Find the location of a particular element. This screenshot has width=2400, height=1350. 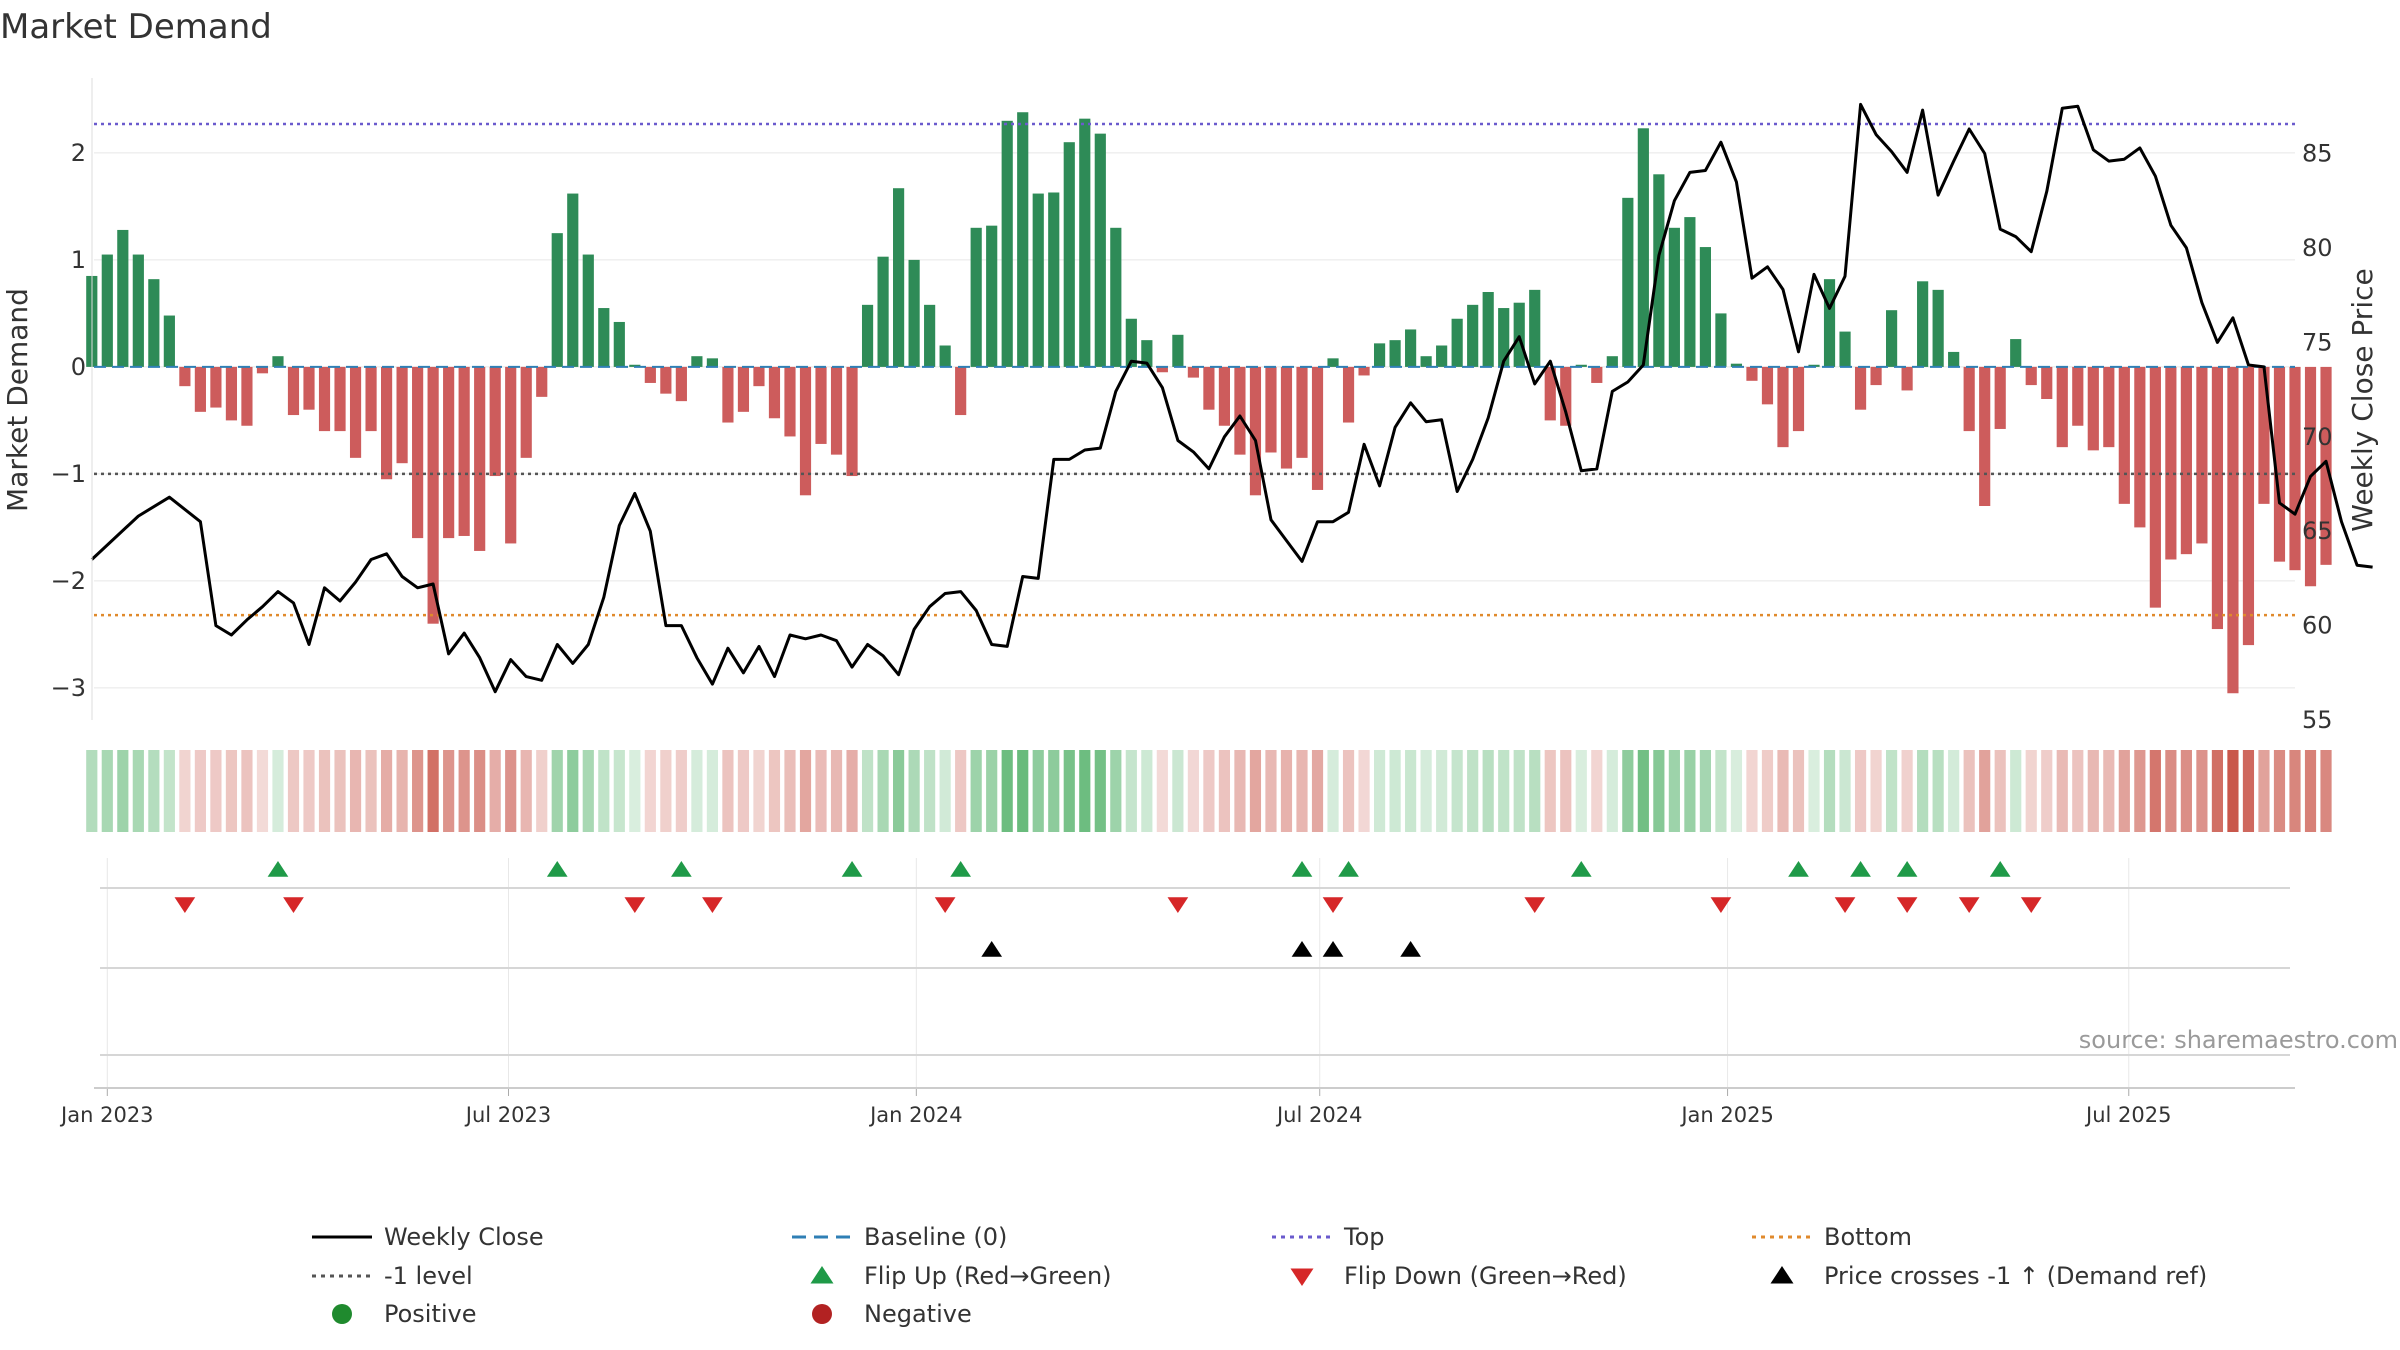

y2-tick-label: 65 is located at coordinates (2317, 531).